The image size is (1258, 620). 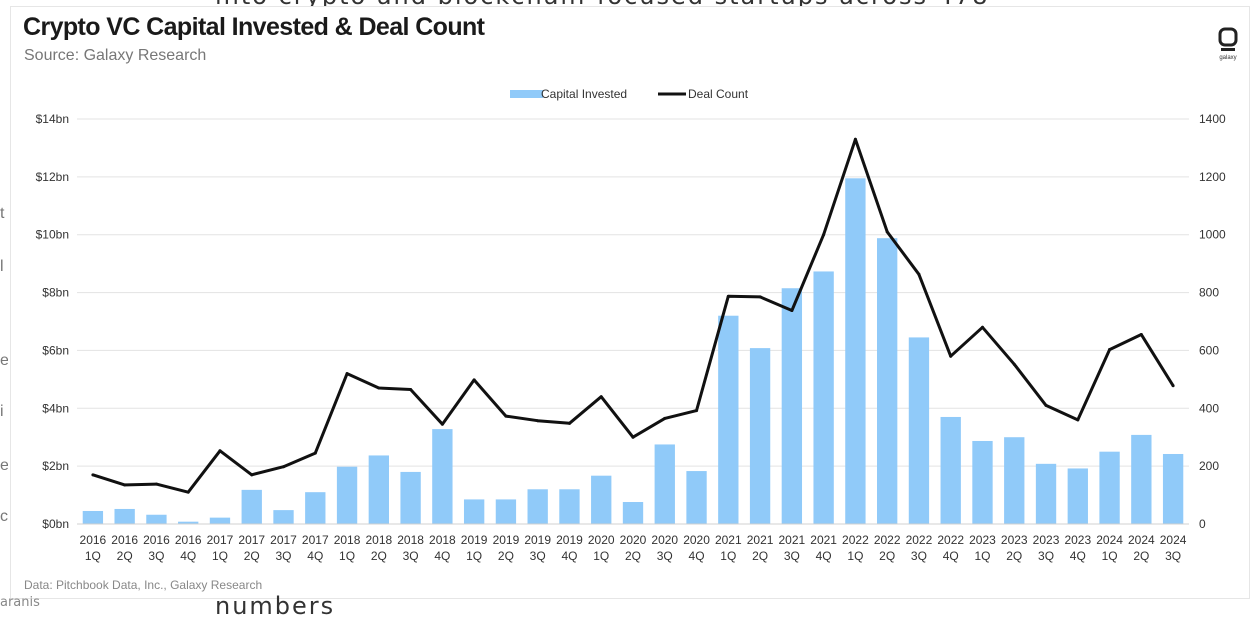 I want to click on y-right-tick-label: 1400, so click(x=1212, y=119).